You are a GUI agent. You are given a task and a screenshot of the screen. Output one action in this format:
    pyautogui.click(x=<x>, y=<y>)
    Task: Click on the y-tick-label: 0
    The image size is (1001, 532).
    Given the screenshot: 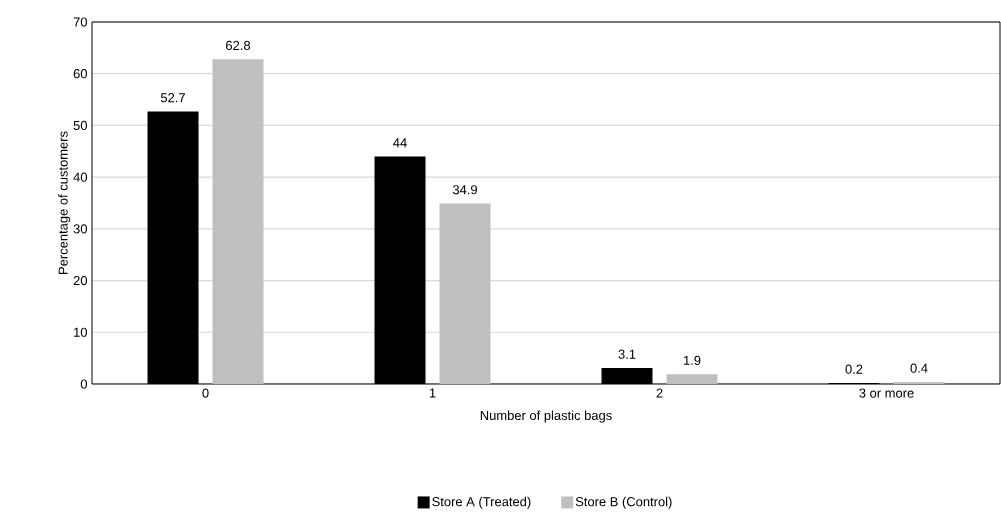 What is the action you would take?
    pyautogui.click(x=83, y=384)
    